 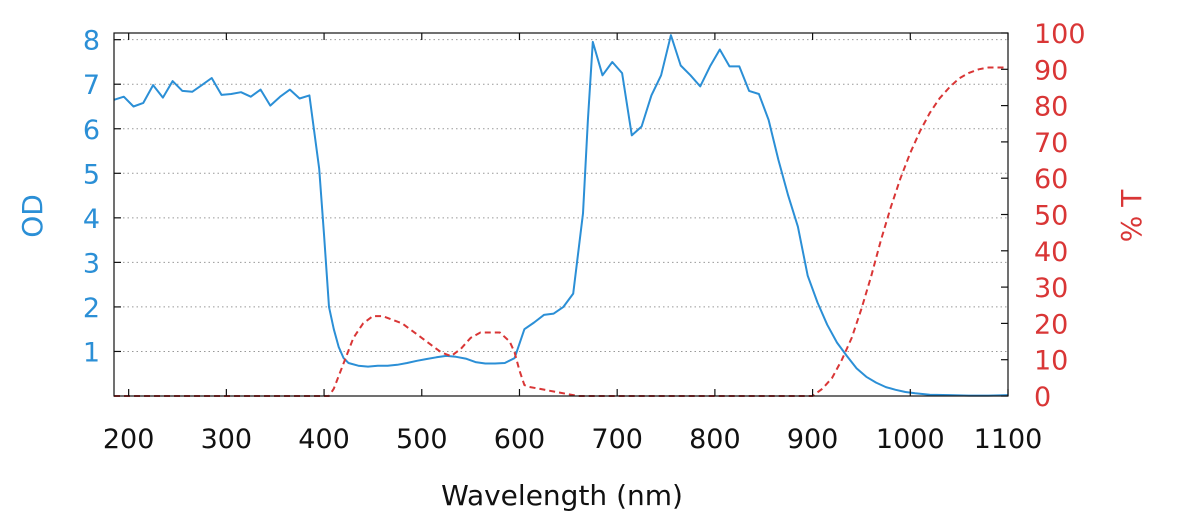 What do you see at coordinates (1051, 361) in the screenshot?
I see `y2-tick-label: 10` at bounding box center [1051, 361].